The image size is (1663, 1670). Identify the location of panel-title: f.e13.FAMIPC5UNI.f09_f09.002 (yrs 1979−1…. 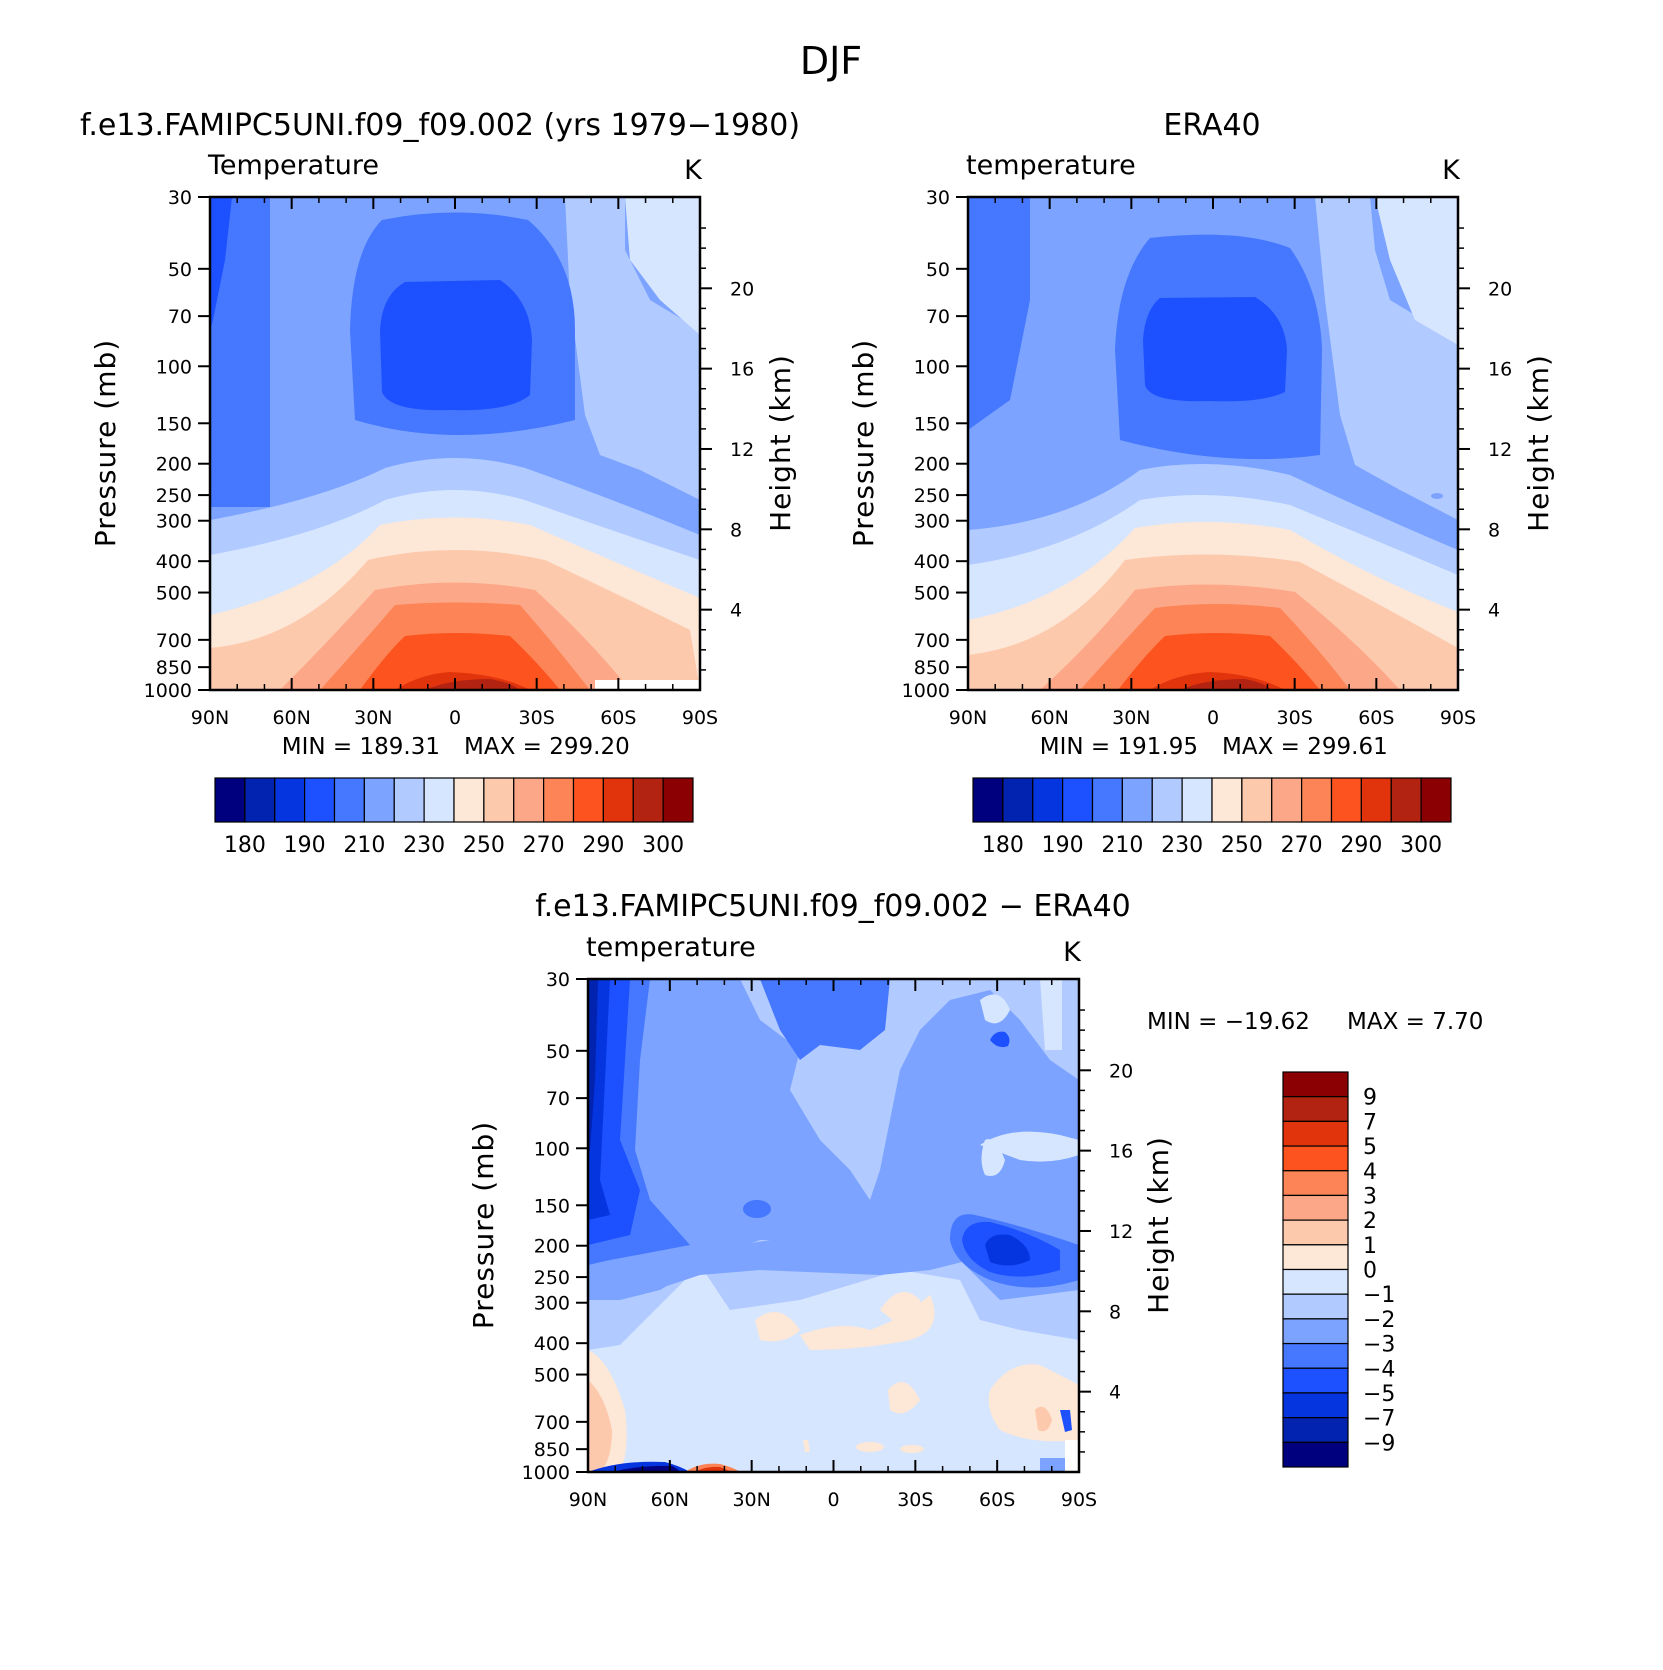
(440, 125).